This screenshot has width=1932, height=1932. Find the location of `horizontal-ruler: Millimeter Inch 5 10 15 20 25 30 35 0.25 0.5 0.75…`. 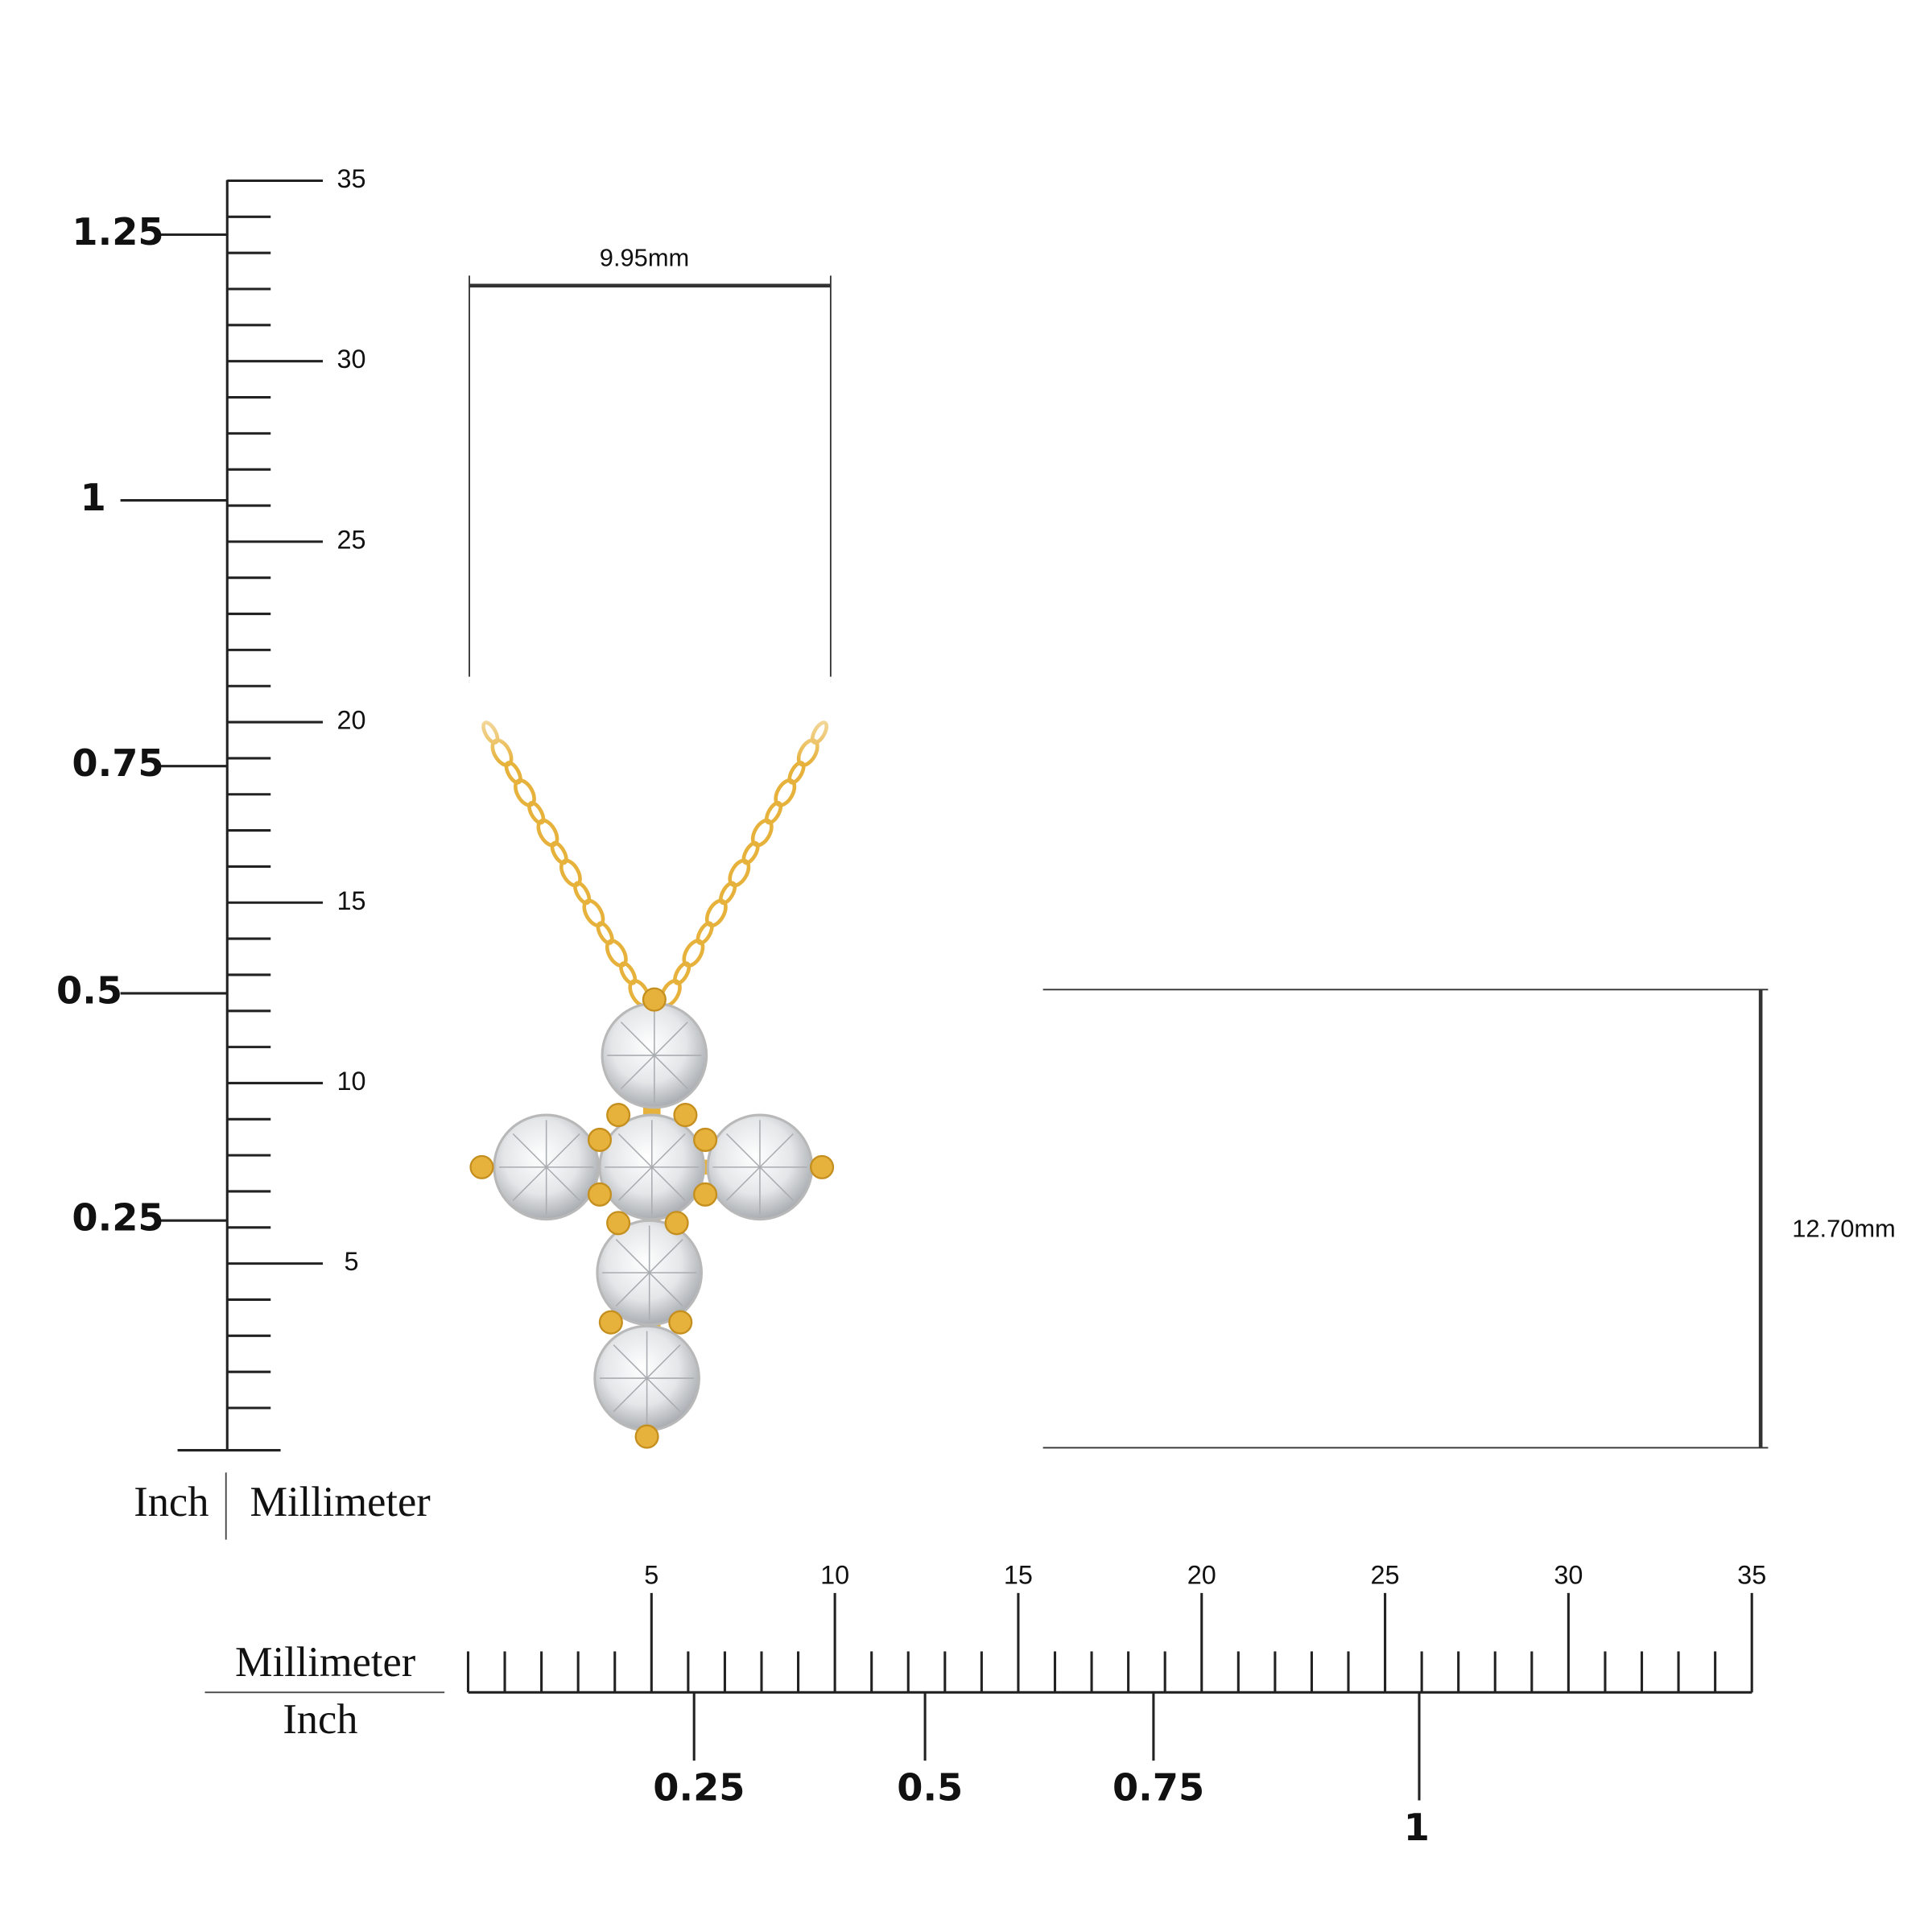

horizontal-ruler: Millimeter Inch 5 10 15 20 25 30 35 0.25 0.5 0.75… is located at coordinates (985, 1704).